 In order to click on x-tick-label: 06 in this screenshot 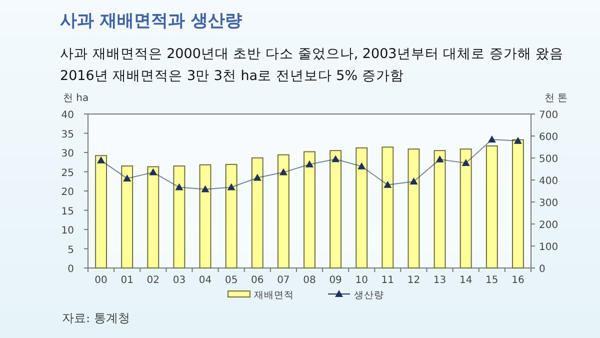, I will do `click(257, 280)`.